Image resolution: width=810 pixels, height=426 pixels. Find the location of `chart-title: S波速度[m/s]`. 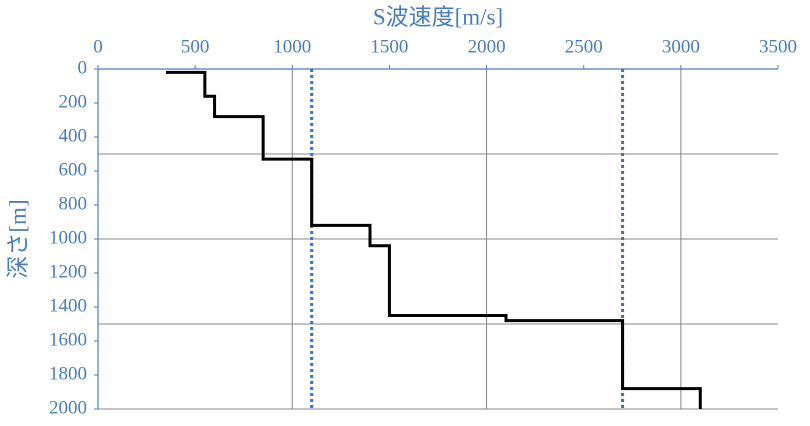

chart-title: S波速度[m/s] is located at coordinates (438, 16).